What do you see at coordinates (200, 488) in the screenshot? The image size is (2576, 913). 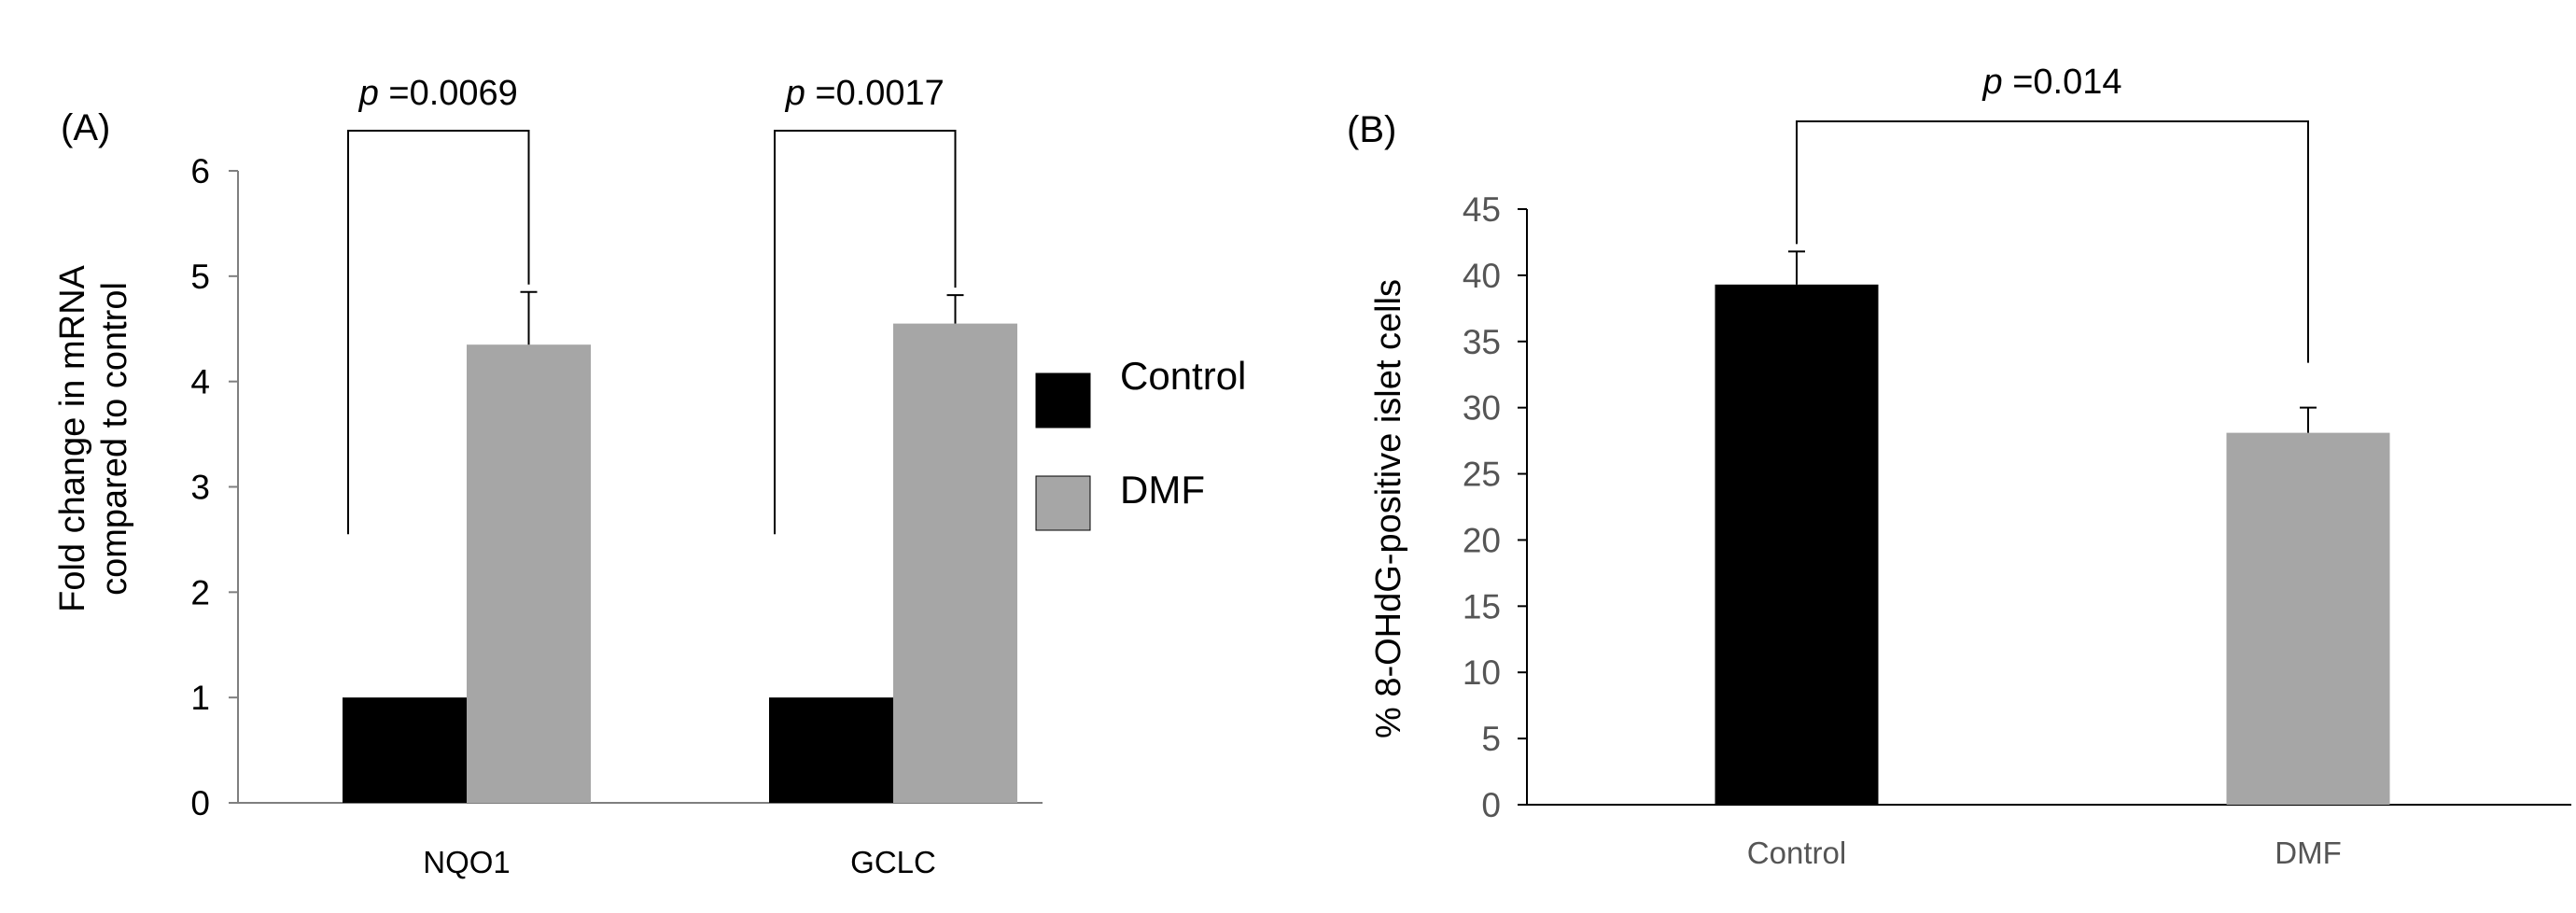 I see `panel-a-ytick-label: 3` at bounding box center [200, 488].